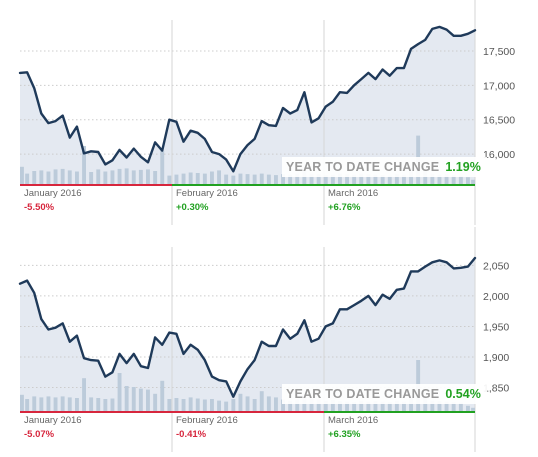  I want to click on month-label-march: March 2016, so click(353, 193).